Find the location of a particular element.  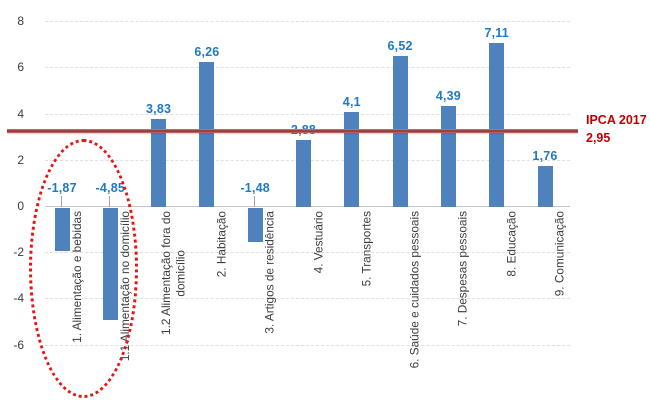

category-label: 9. Comunicação is located at coordinates (559, 254).